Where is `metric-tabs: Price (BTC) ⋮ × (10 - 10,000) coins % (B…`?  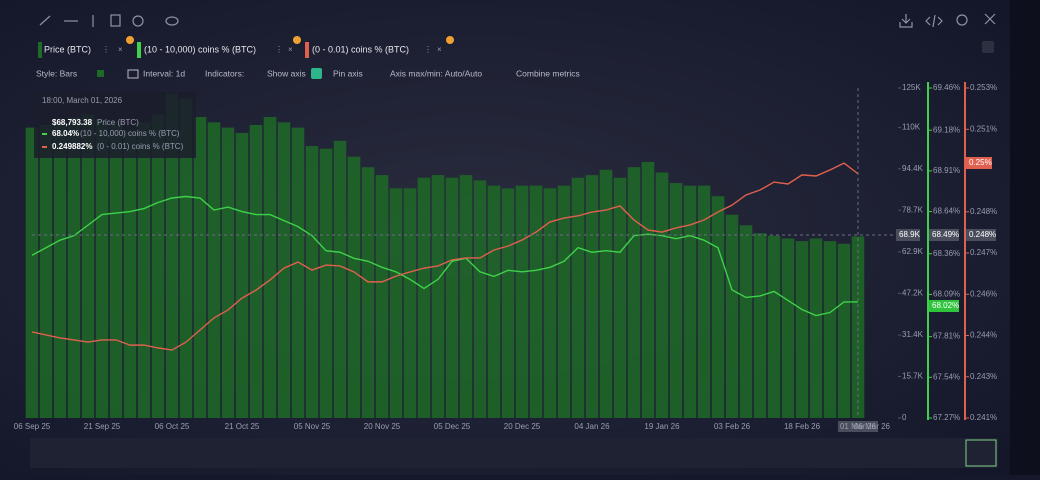 metric-tabs: Price (BTC) ⋮ × (10 - 10,000) coins % (B… is located at coordinates (246, 47).